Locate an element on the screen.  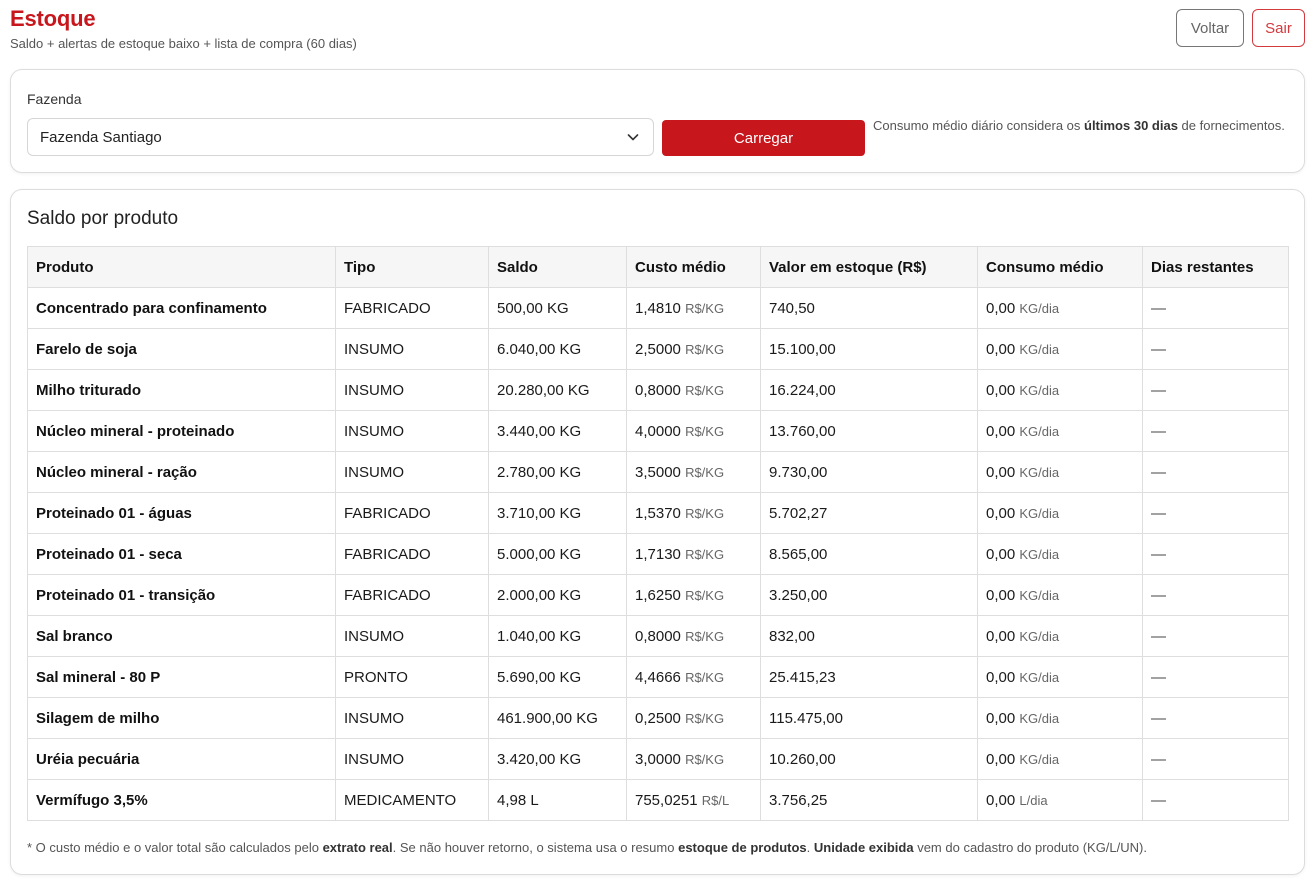
custo-value: 755,0251 is located at coordinates (666, 800).